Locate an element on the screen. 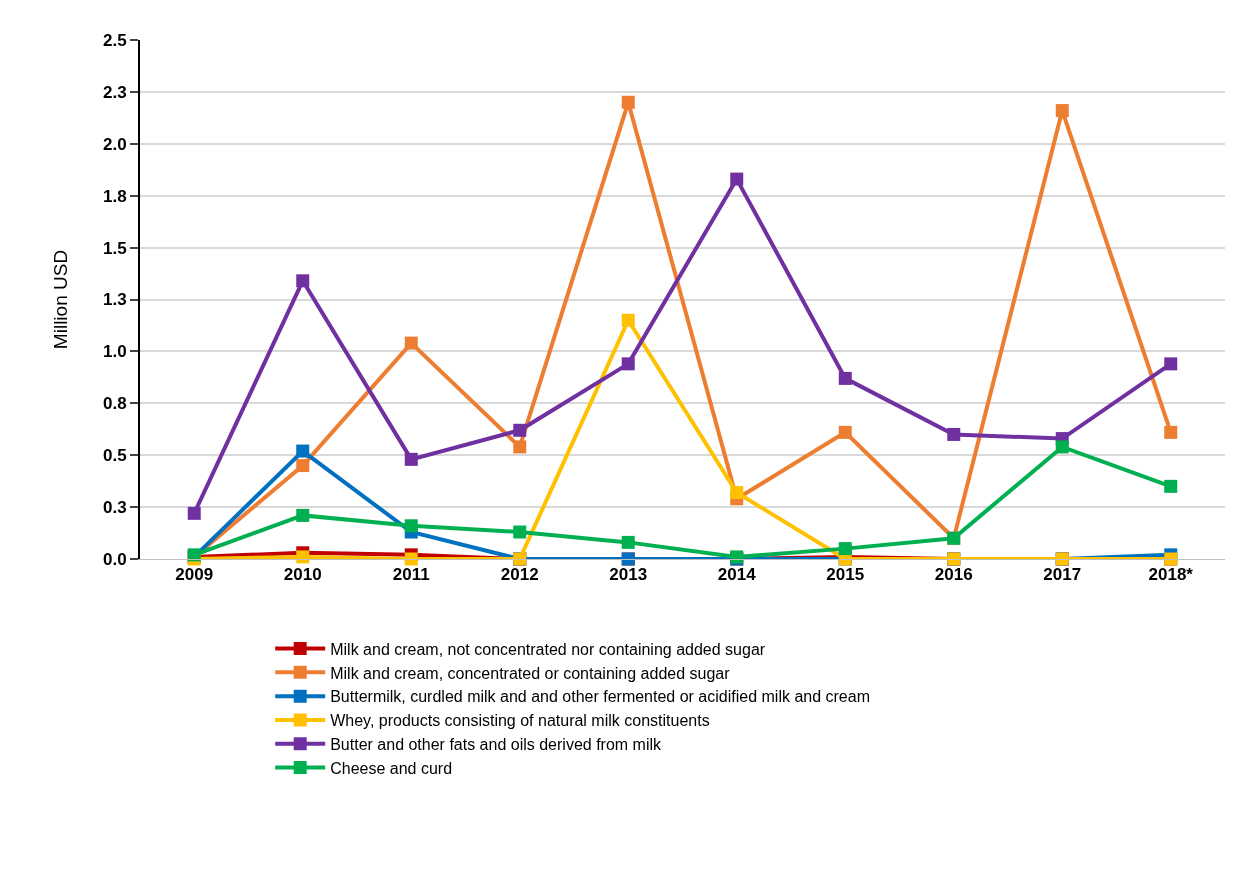 Image resolution: width=1243 pixels, height=879 pixels. legend-label: Milk and cream, concentrated or containing added sugar is located at coordinates (530, 673).